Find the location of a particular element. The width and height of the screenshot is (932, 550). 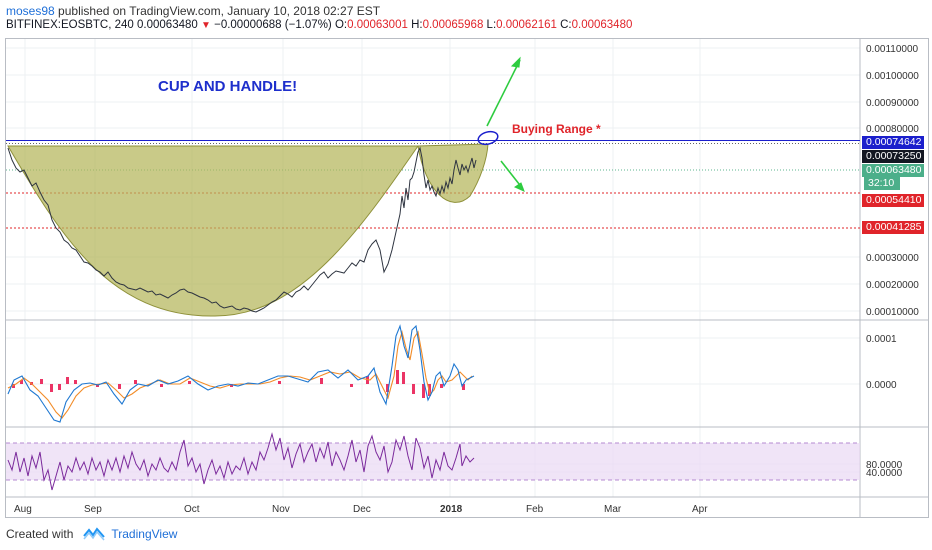

price-tag-last: 0.00063480 is located at coordinates (893, 170).